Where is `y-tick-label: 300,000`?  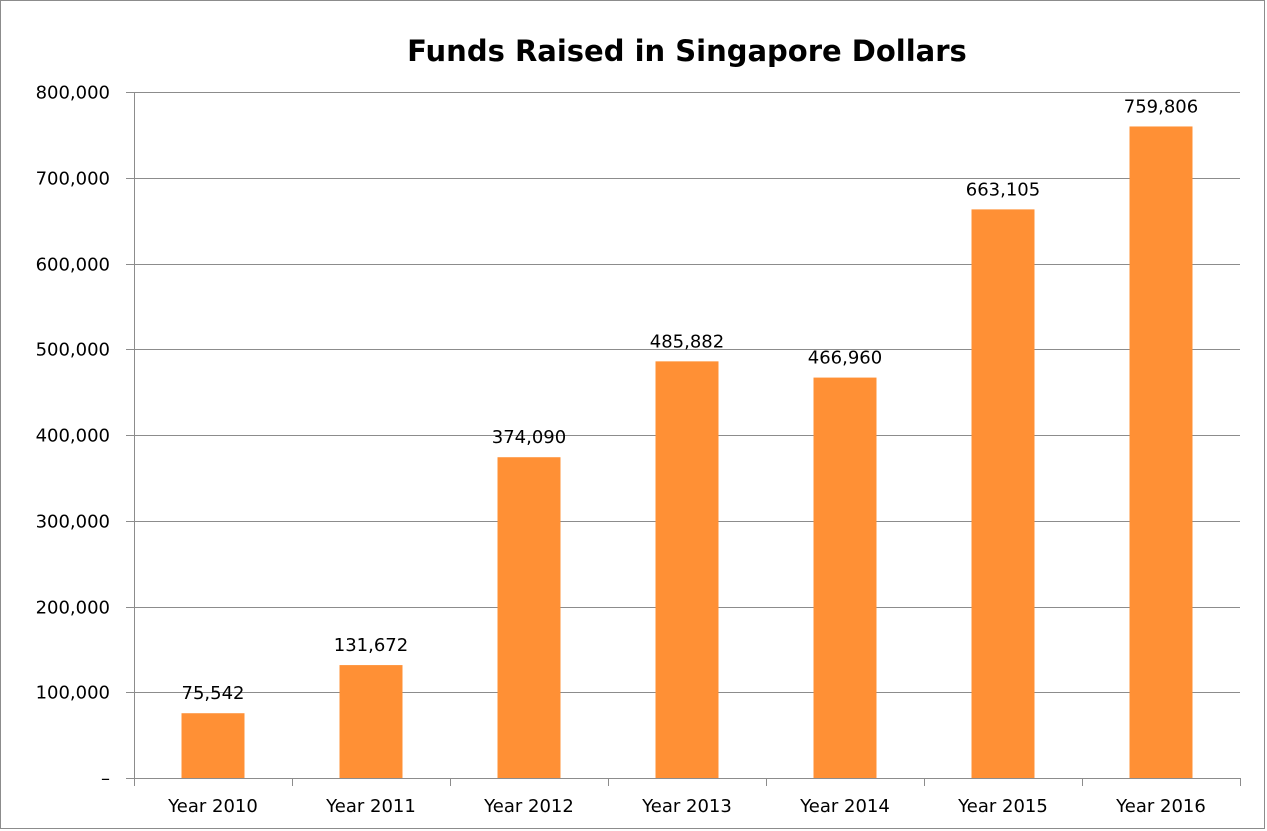
y-tick-label: 300,000 is located at coordinates (73, 522).